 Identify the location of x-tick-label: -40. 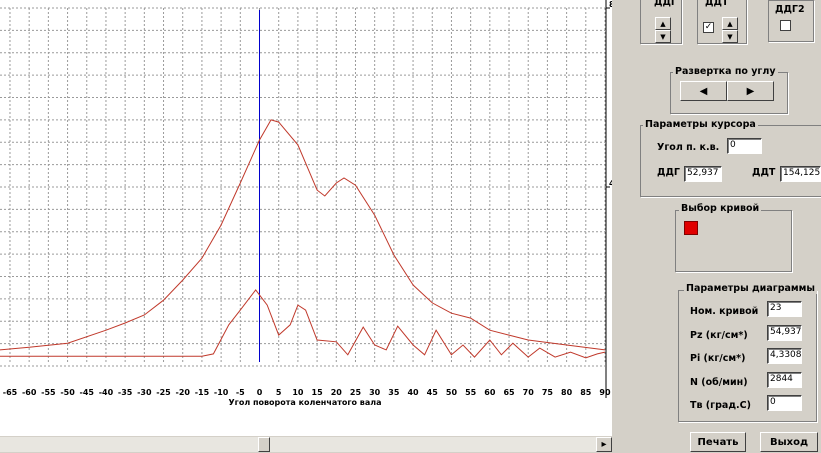
(106, 392).